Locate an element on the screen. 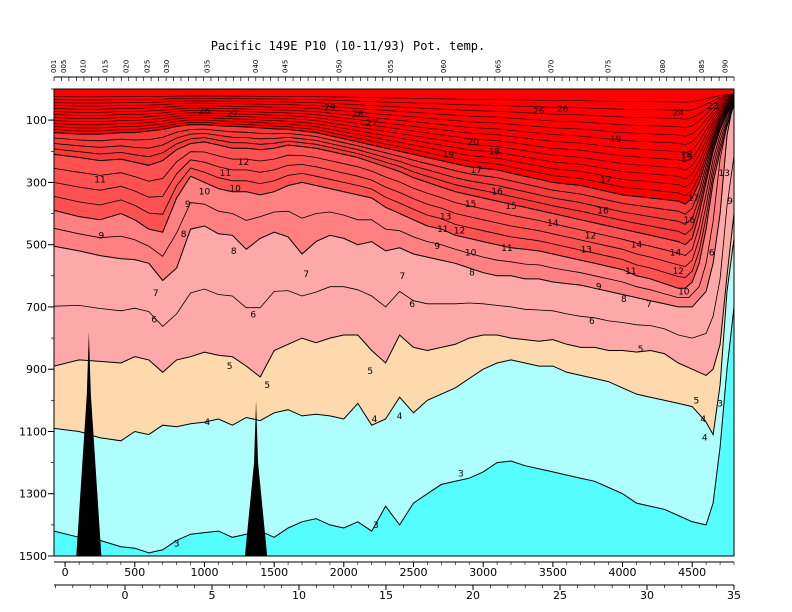 The height and width of the screenshot is (612, 792). contour-label: 29 is located at coordinates (330, 109).